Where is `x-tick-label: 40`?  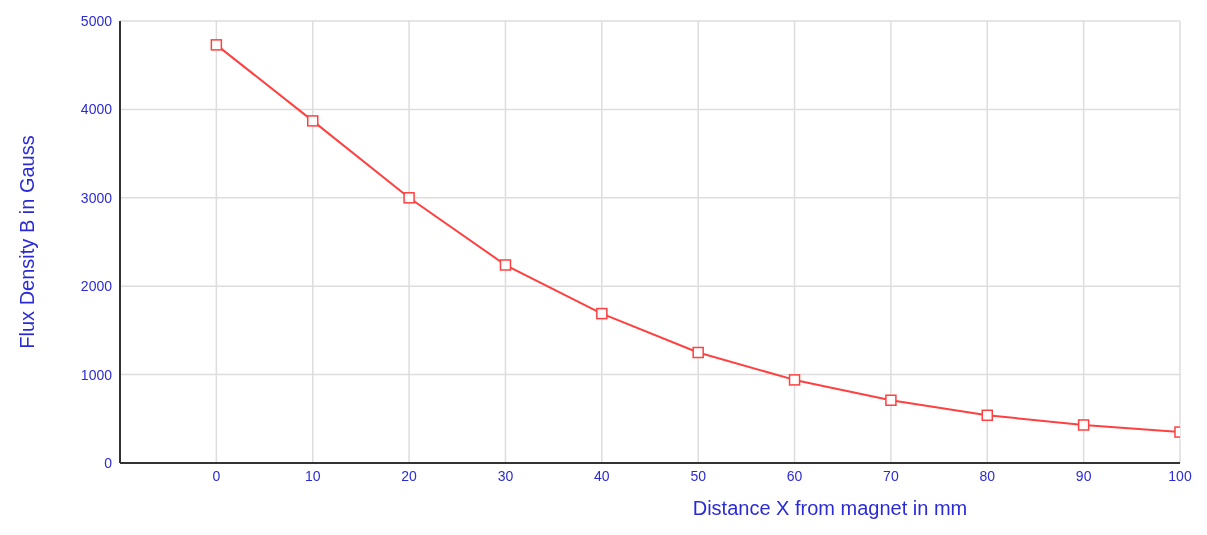
x-tick-label: 40 is located at coordinates (602, 475).